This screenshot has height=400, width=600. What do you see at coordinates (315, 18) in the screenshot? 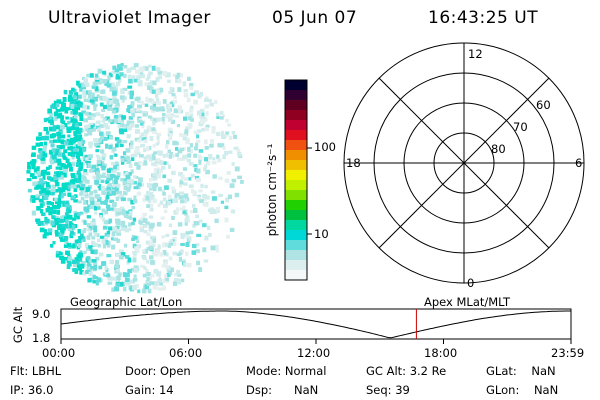
I see `observation-date: 05 Jun 07` at bounding box center [315, 18].